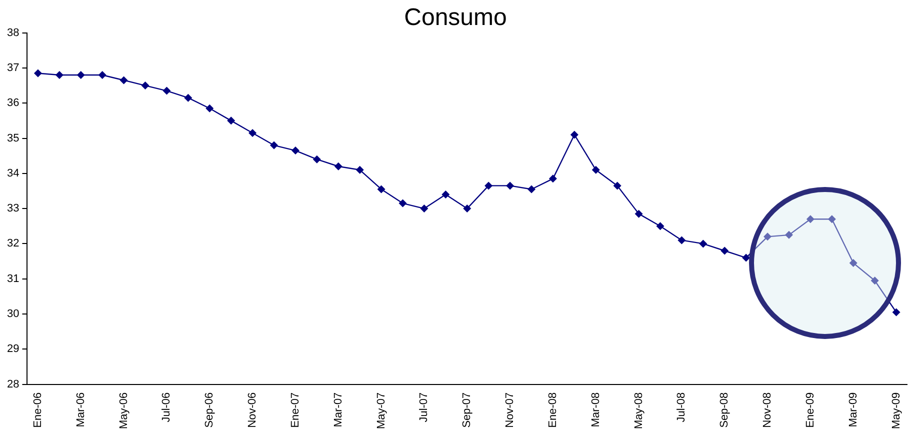  I want to click on x-tick-label: Nov-06, so click(252, 410).